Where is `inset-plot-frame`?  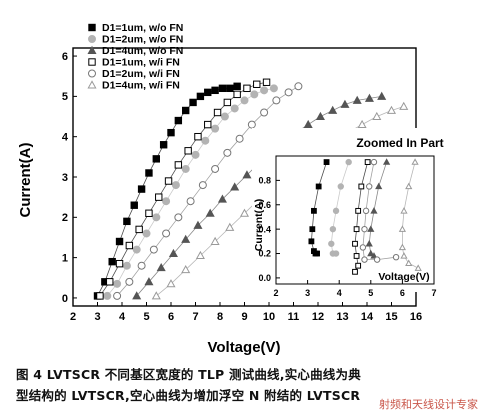 inset-plot-frame is located at coordinates (355, 220).